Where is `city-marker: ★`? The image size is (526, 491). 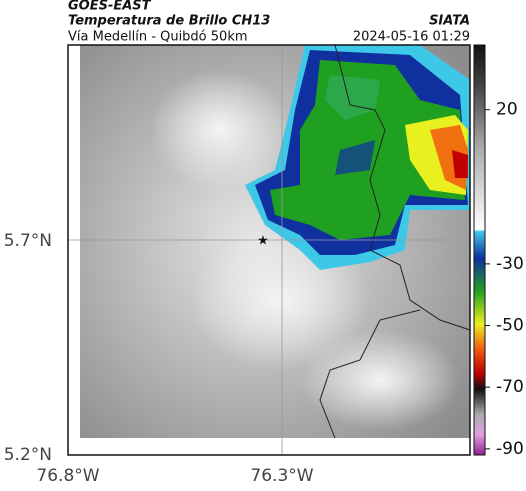 city-marker: ★ is located at coordinates (263, 241).